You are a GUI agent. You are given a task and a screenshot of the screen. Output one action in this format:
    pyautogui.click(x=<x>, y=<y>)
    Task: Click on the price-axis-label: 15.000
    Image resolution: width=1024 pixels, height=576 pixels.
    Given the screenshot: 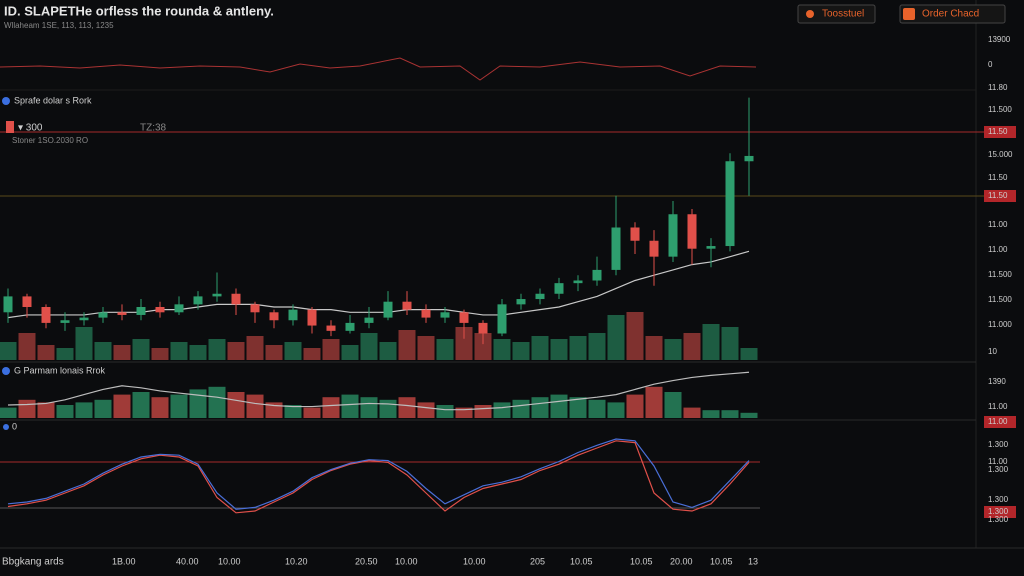 What is the action you would take?
    pyautogui.click(x=1000, y=154)
    